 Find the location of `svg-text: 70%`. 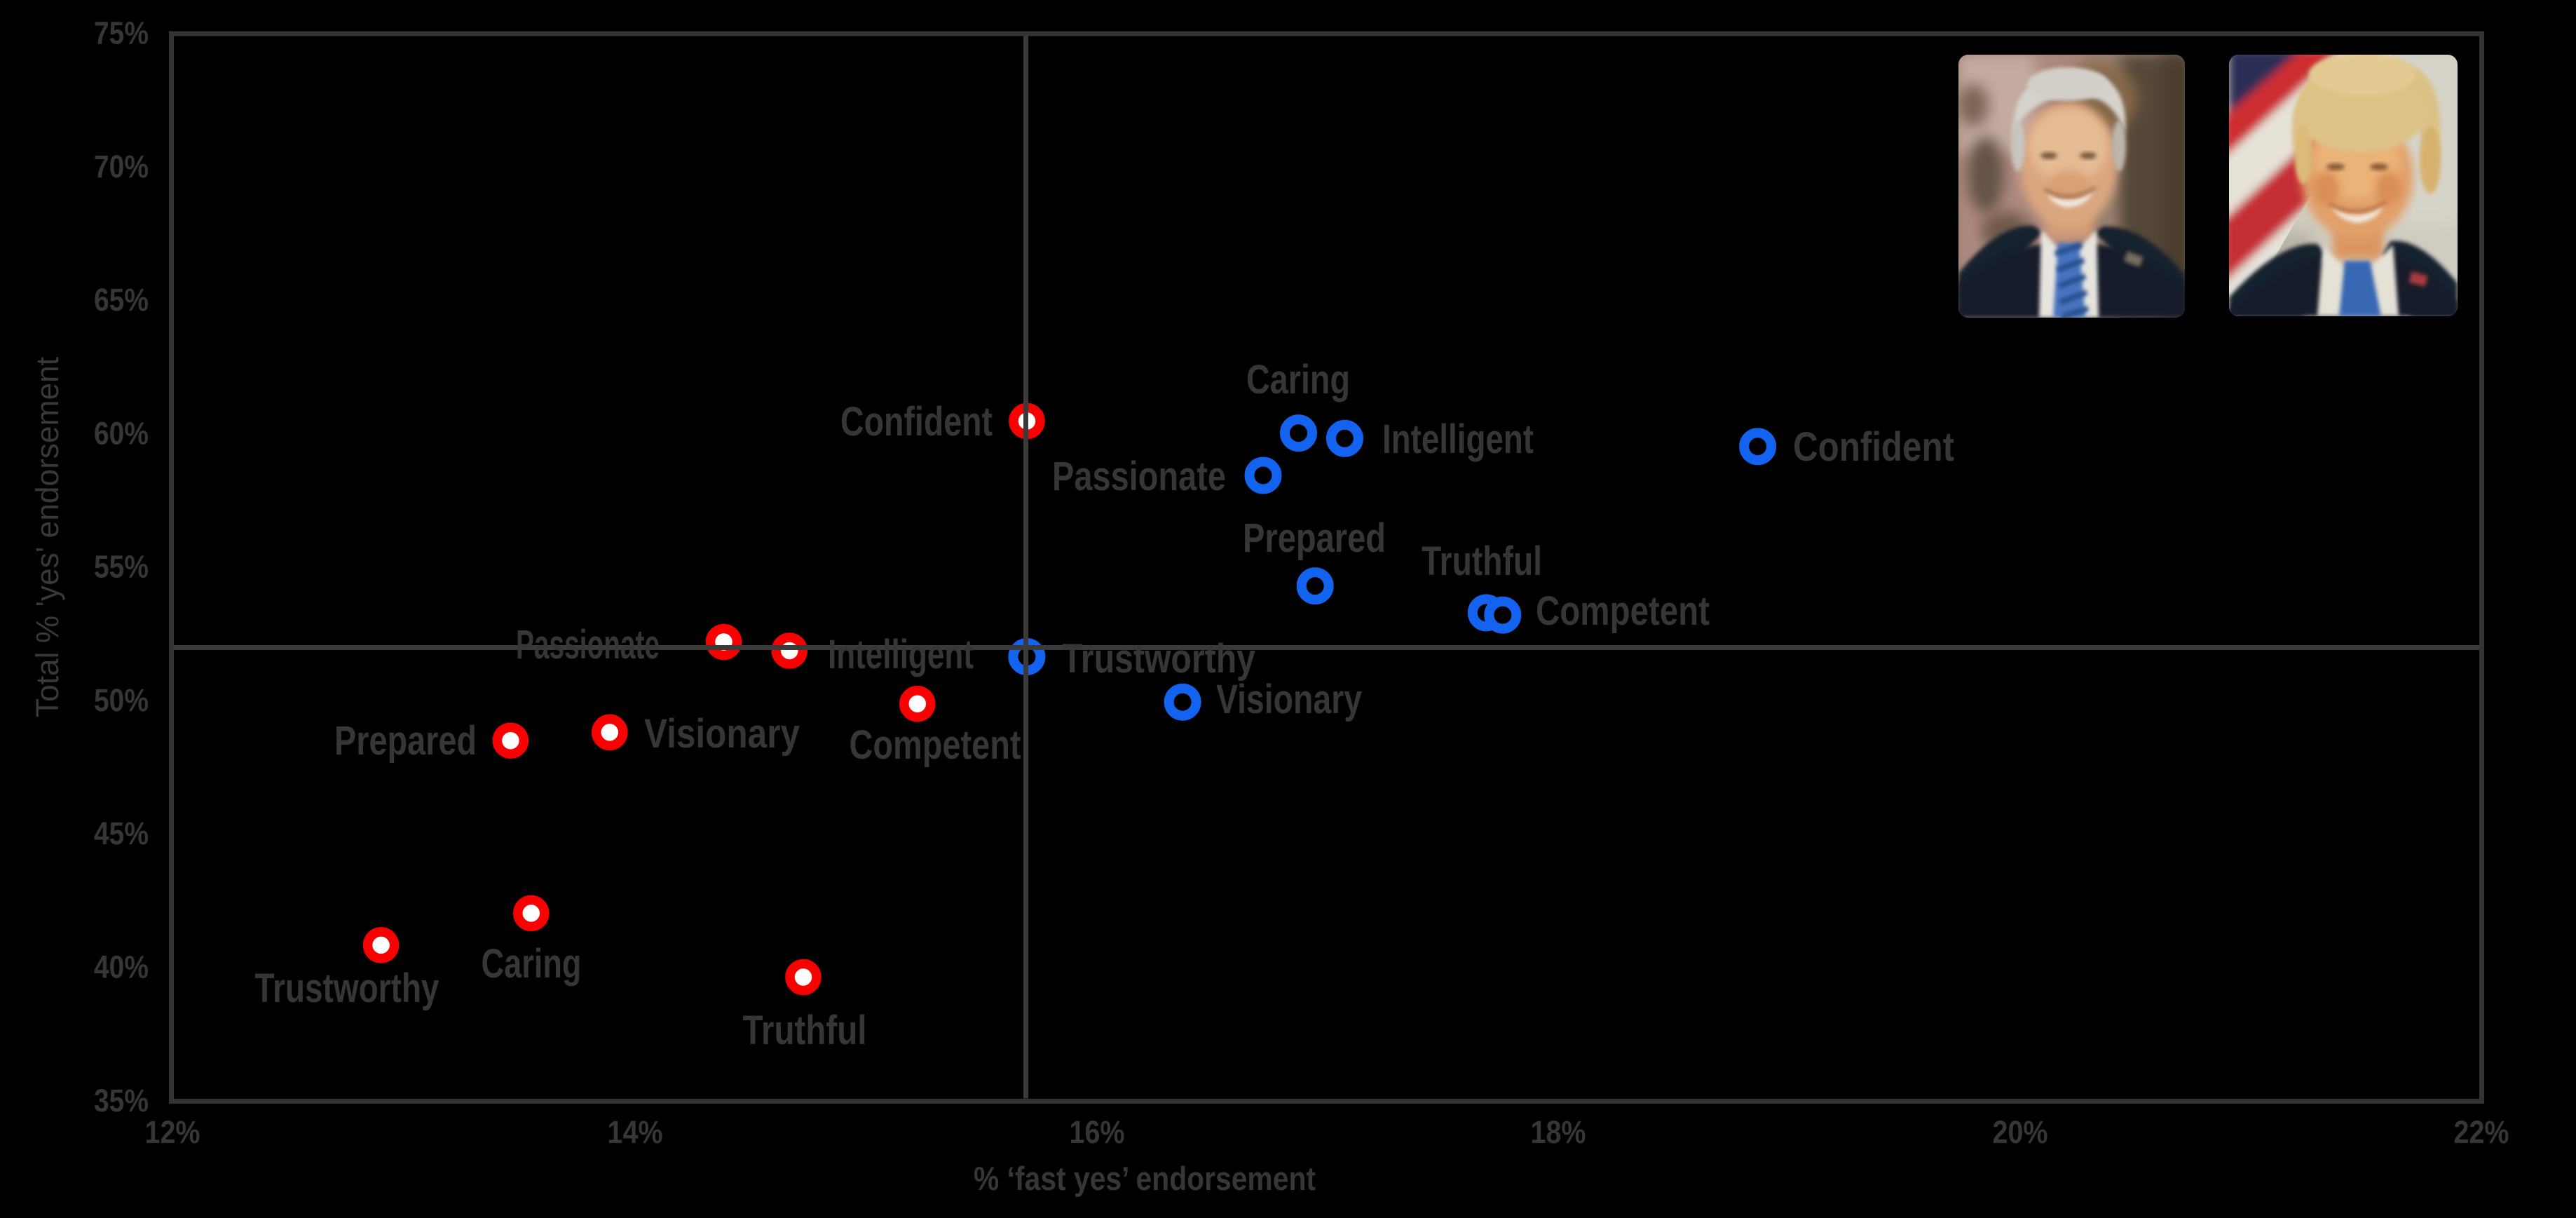

svg-text: 70% is located at coordinates (121, 166).